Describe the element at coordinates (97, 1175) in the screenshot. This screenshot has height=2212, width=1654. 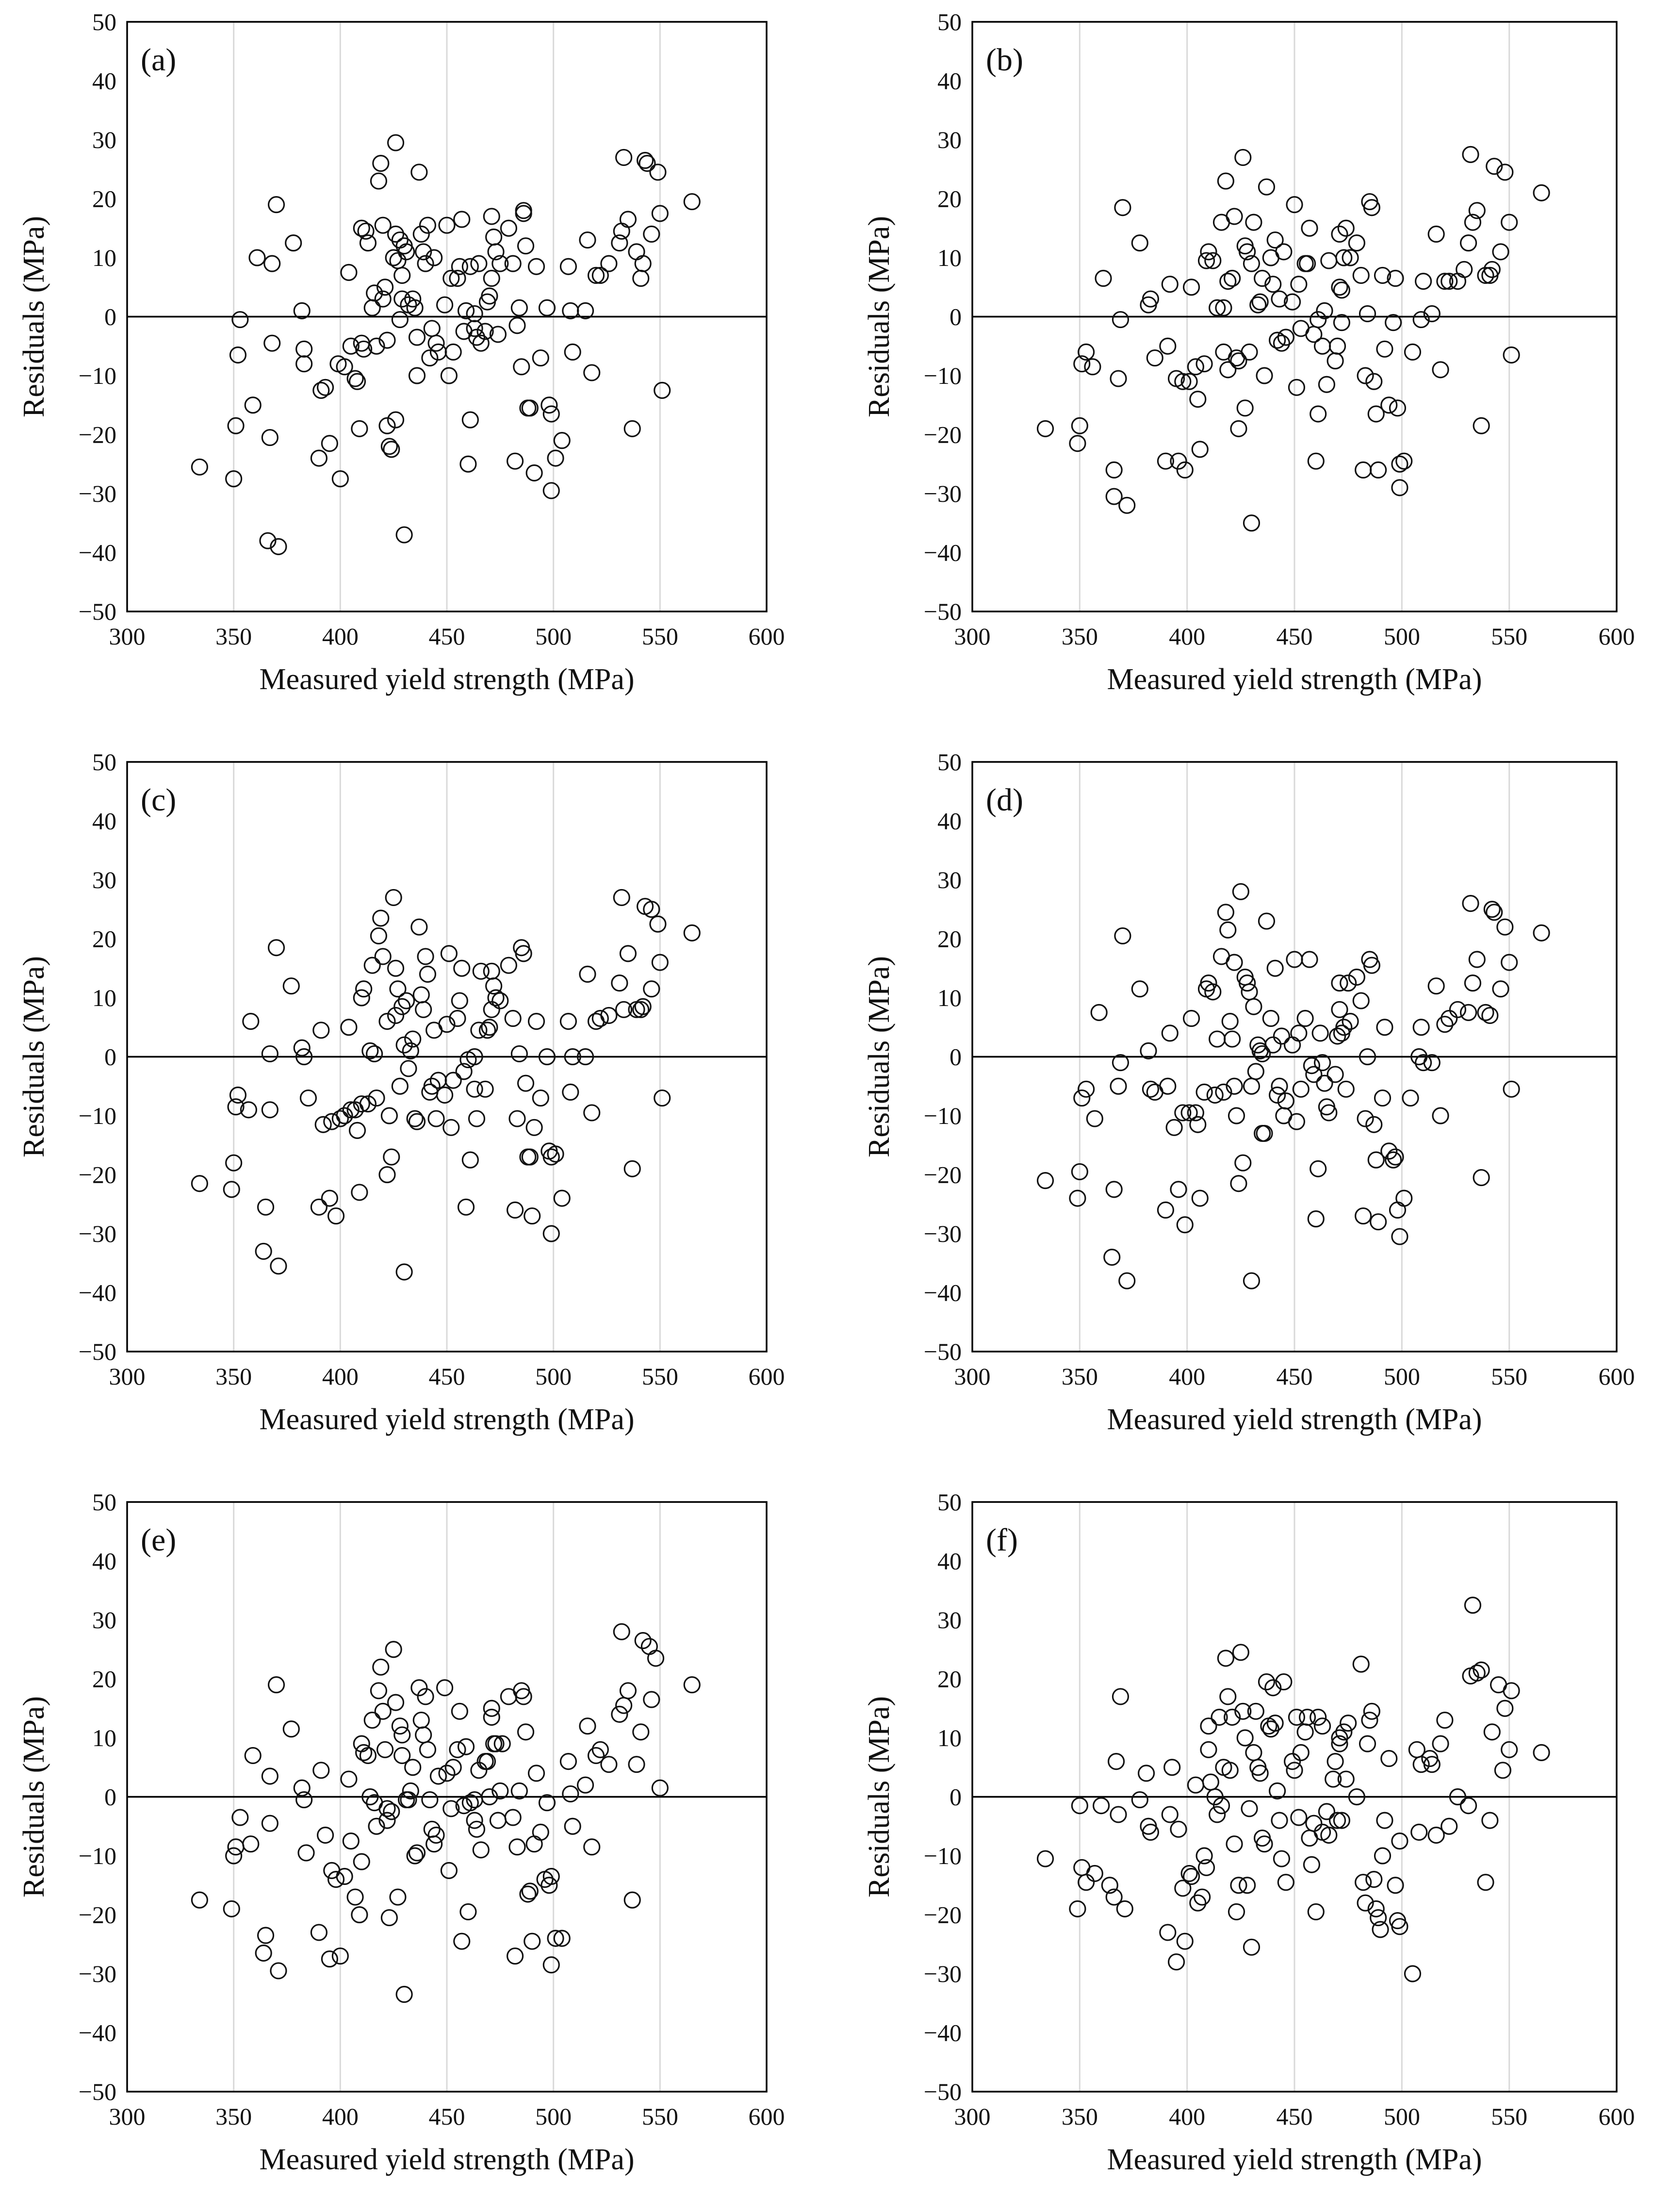
I see `y-tick-label: −20` at that location.